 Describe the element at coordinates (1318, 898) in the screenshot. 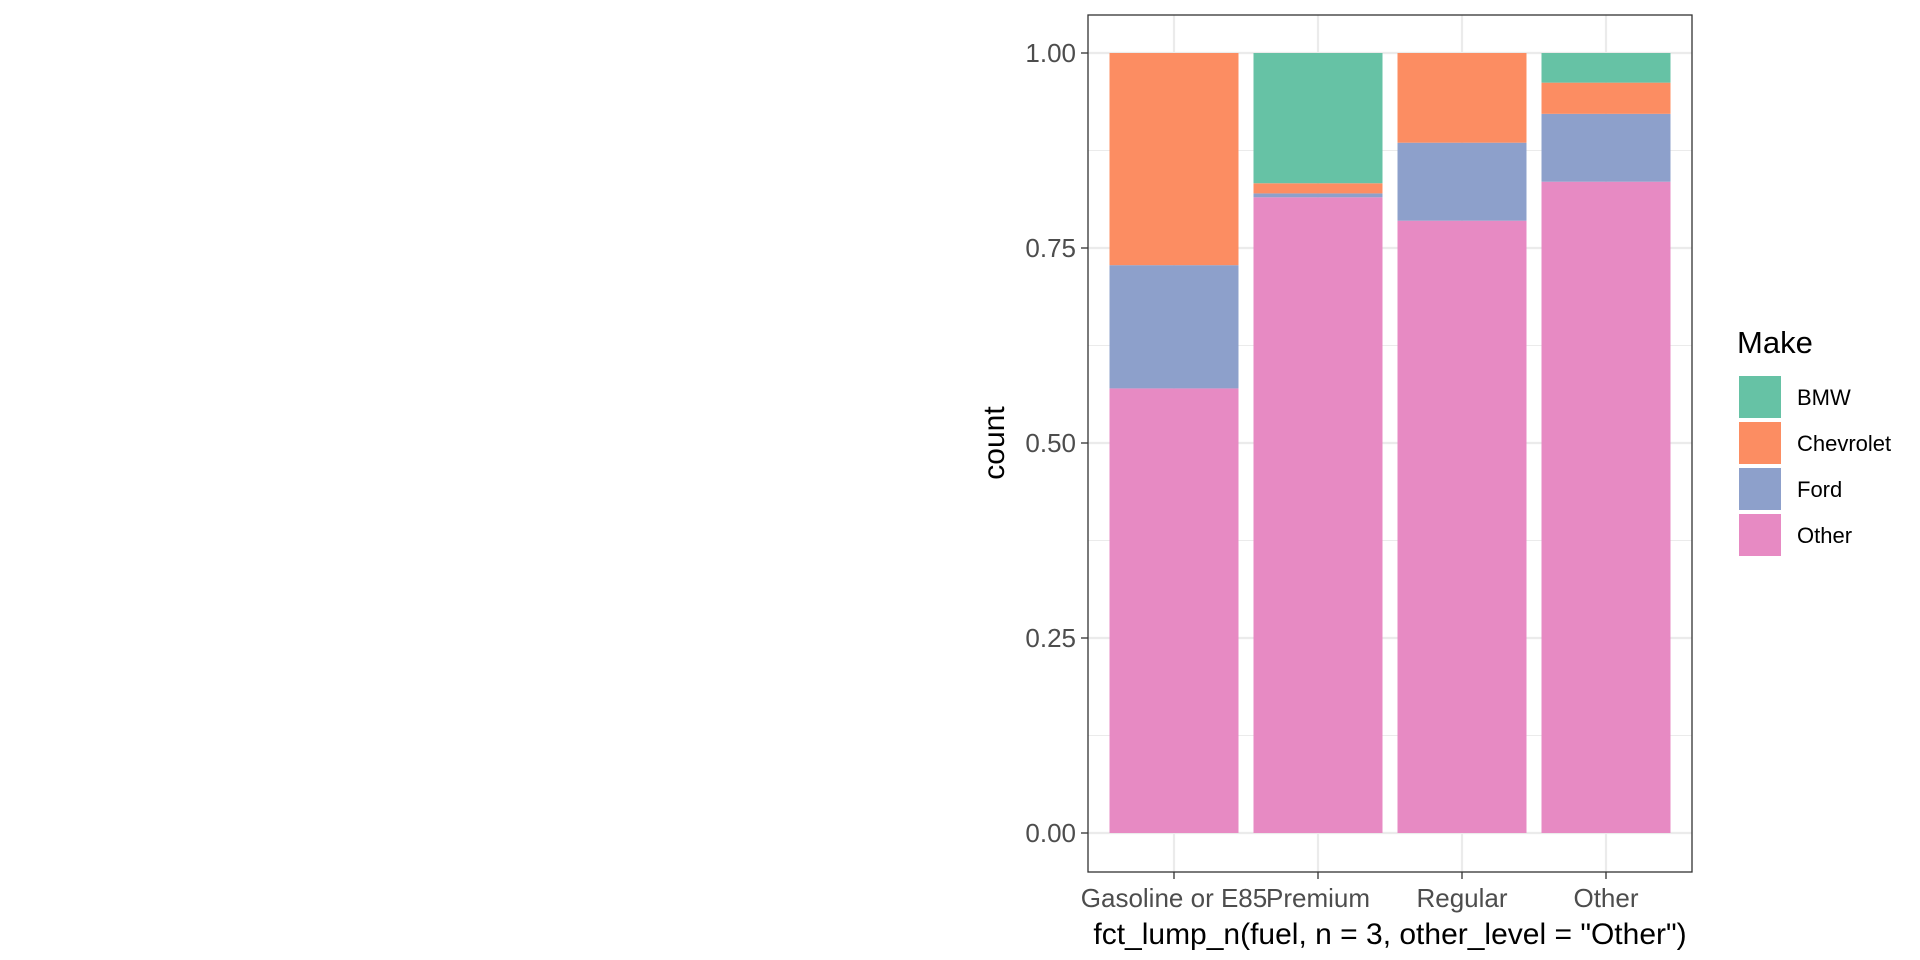

I see `x-tick-label: Premium` at that location.